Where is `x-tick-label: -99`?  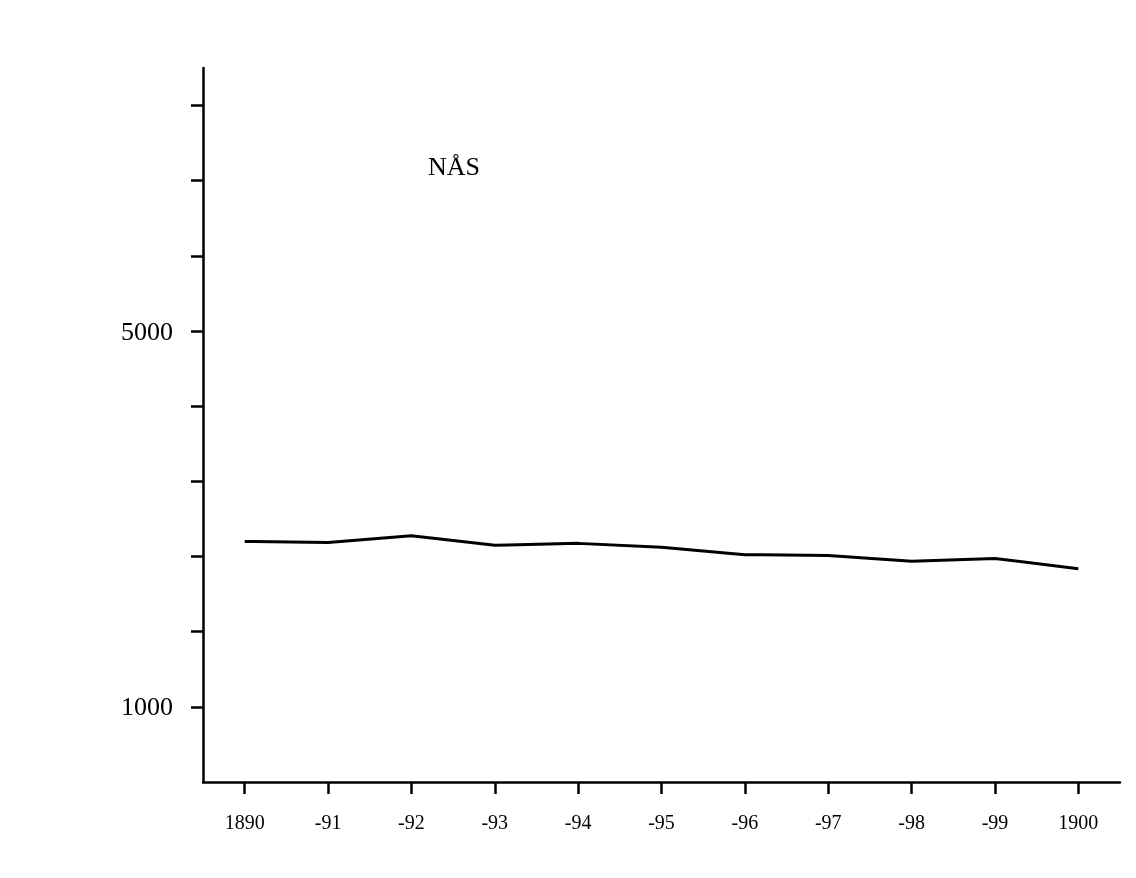
x-tick-label: -99 is located at coordinates (995, 822).